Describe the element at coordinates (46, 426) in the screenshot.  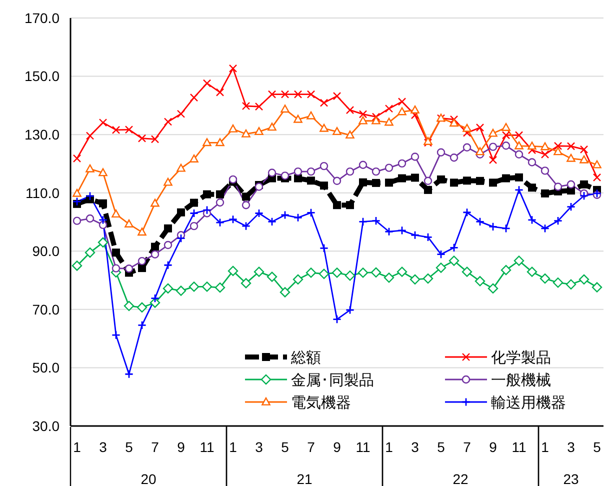
I see `y-tick-label: 30.0` at that location.